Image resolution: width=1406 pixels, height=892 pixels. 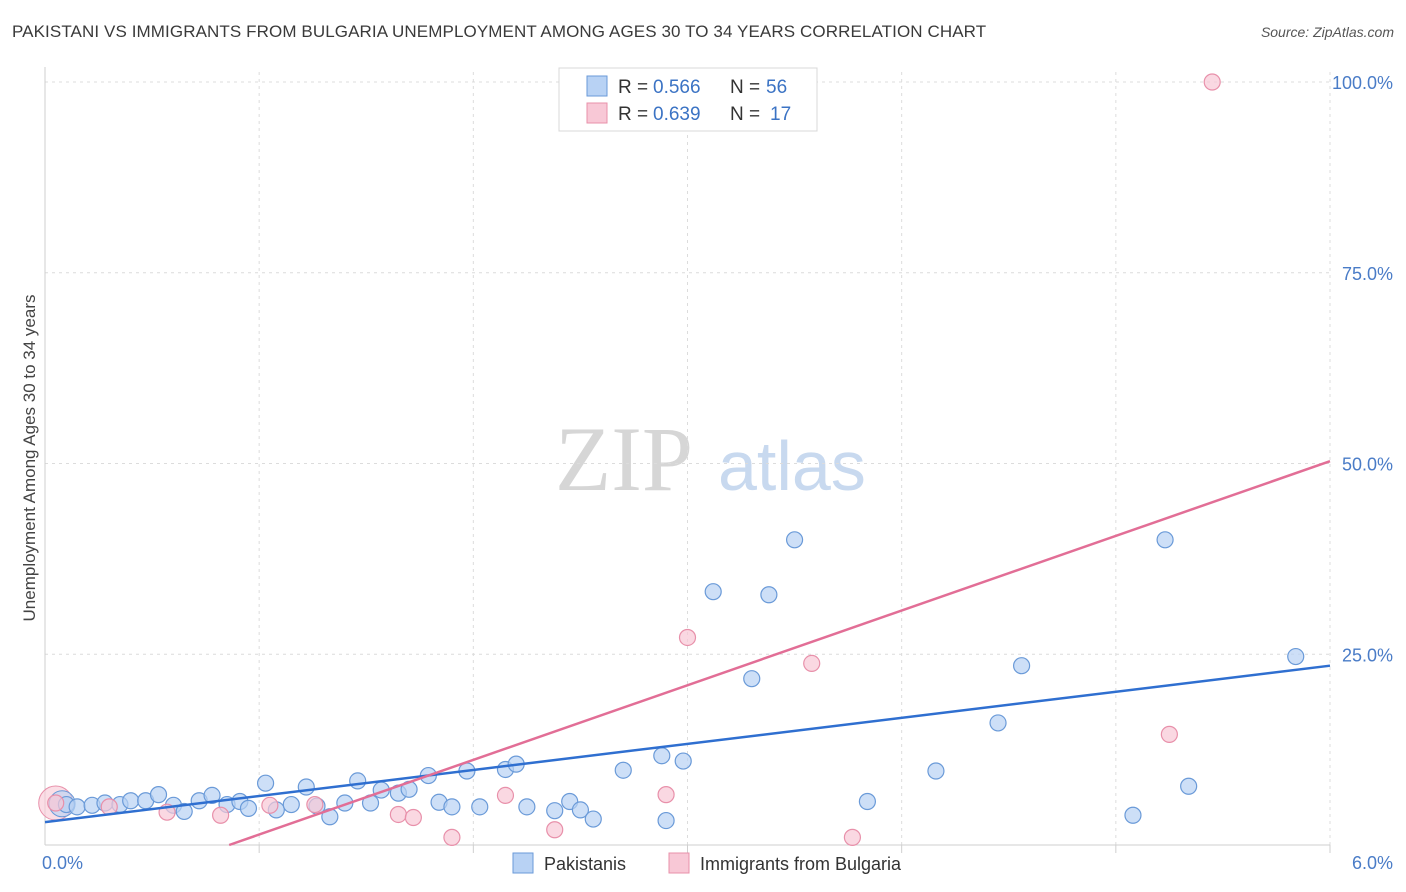 I want to click on watermark-atlas: atlas, so click(x=792, y=466).